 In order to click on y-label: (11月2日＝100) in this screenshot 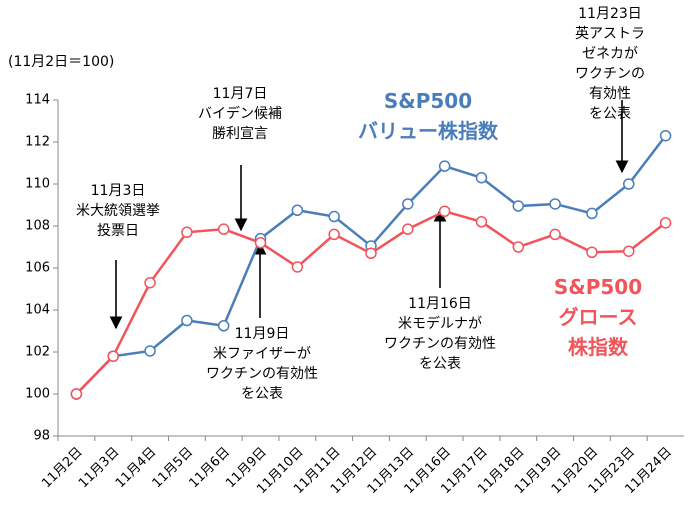, I will do `click(61, 62)`.